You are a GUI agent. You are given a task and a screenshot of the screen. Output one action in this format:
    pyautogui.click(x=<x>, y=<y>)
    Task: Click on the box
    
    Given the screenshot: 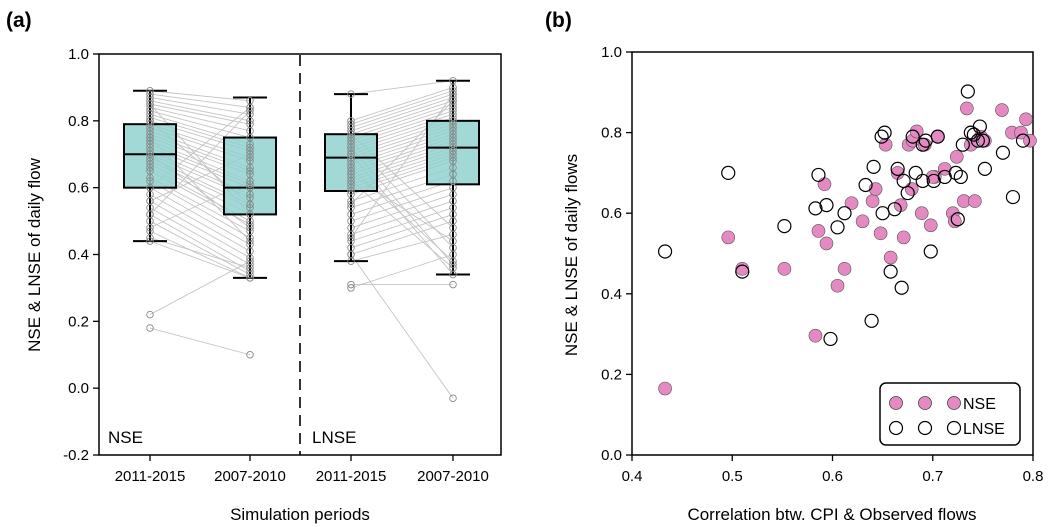 What is the action you would take?
    pyautogui.click(x=150, y=156)
    